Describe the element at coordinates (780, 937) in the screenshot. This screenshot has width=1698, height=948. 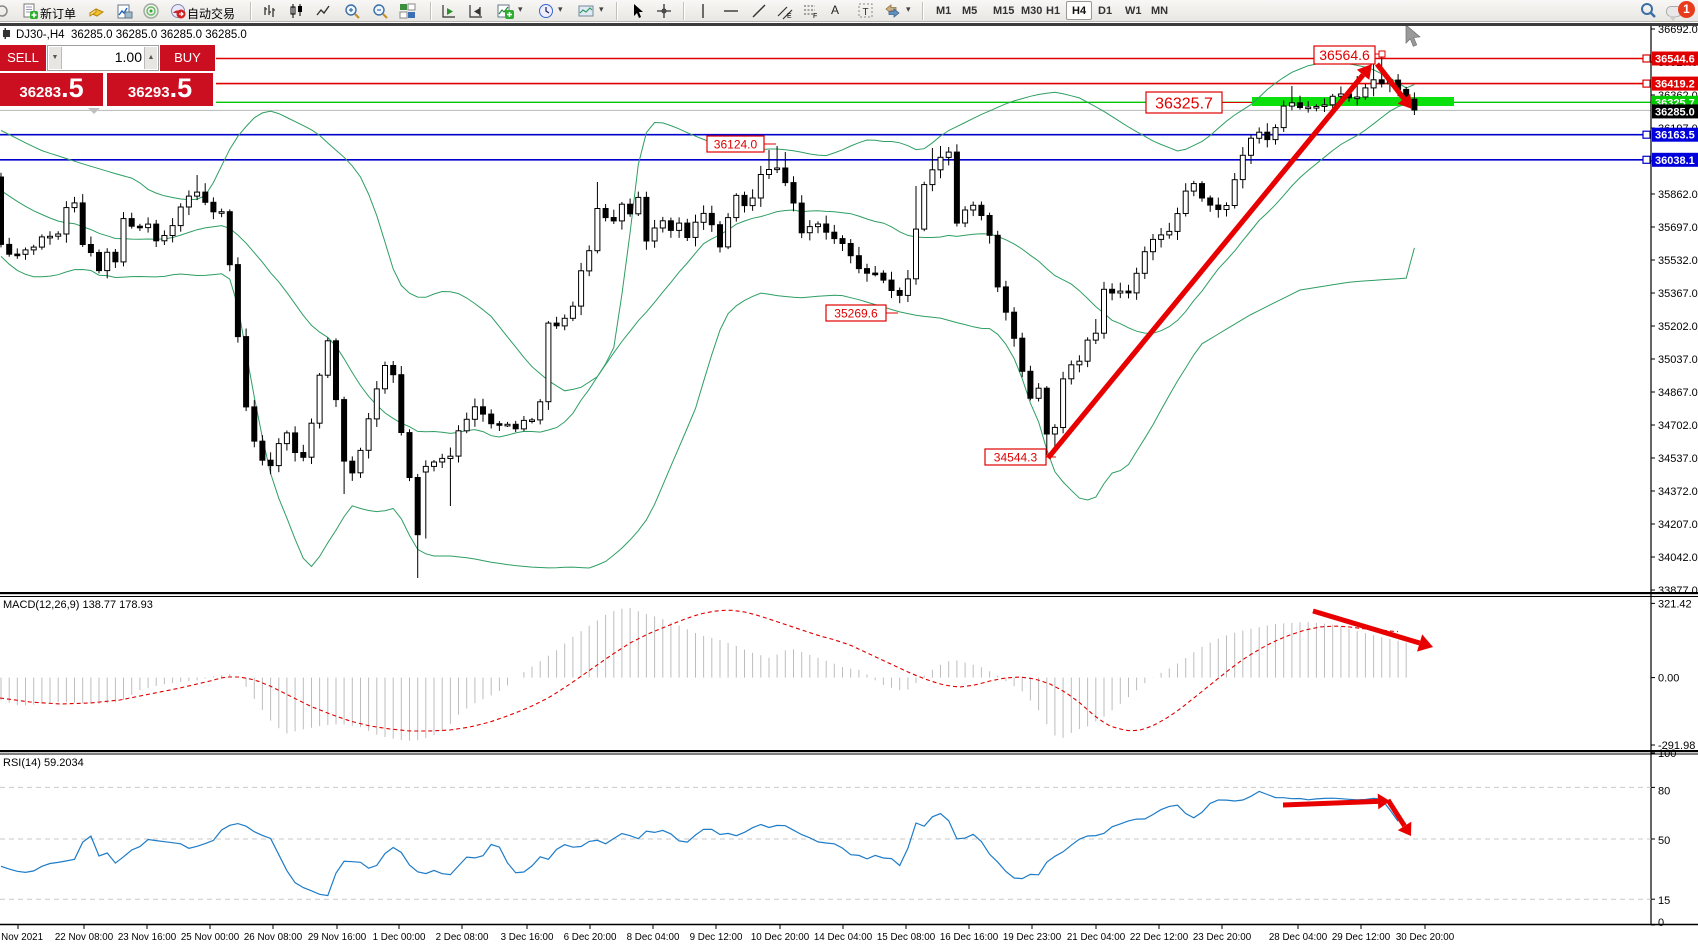
I see `svg-text: 10 Dec 20:00` at that location.